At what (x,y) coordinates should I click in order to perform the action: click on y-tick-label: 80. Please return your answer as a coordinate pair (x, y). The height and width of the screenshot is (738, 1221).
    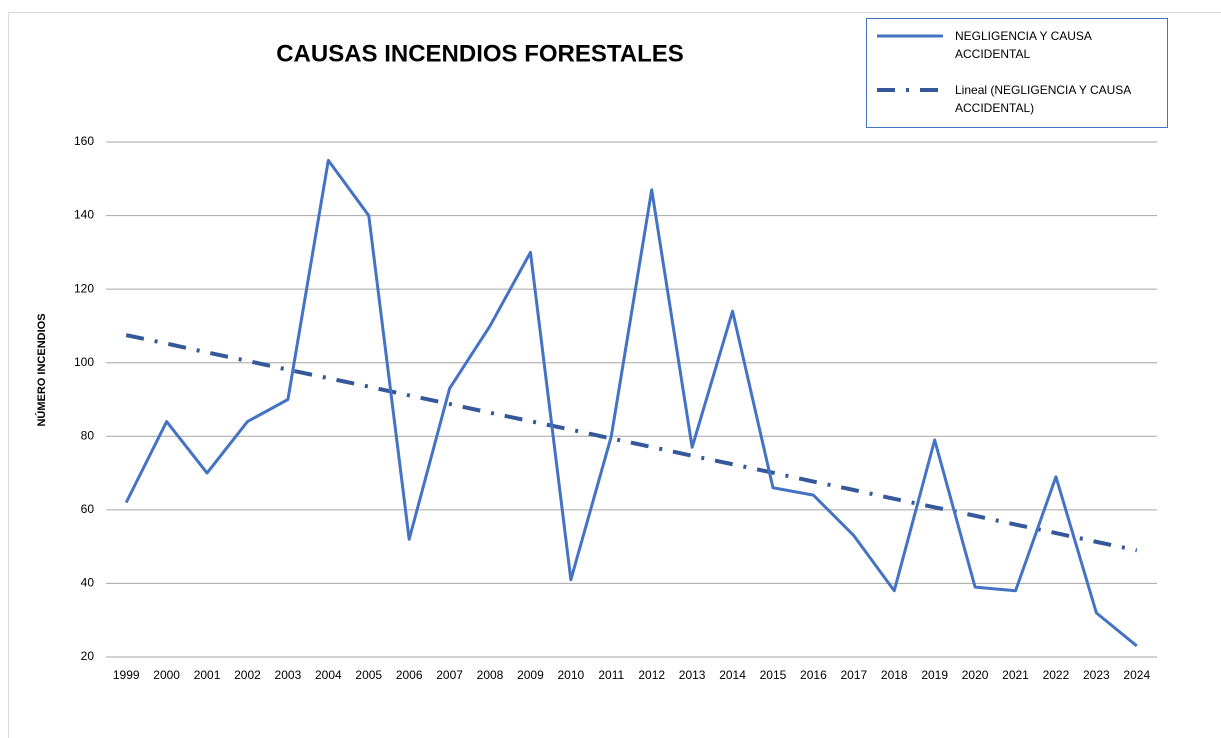
    Looking at the image, I should click on (88, 435).